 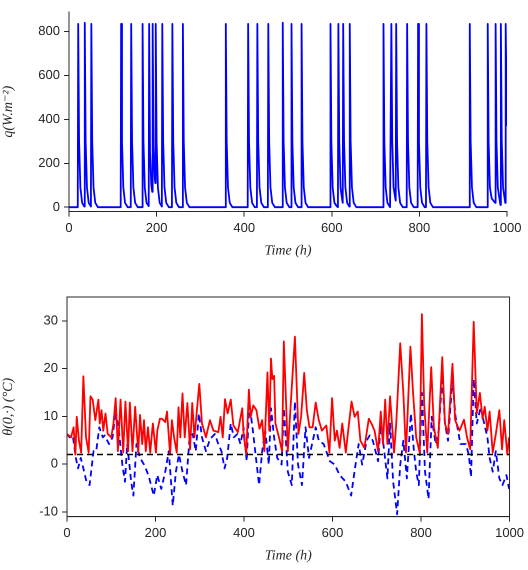 What do you see at coordinates (51, 368) in the screenshot?
I see `y-tick-label: 20` at bounding box center [51, 368].